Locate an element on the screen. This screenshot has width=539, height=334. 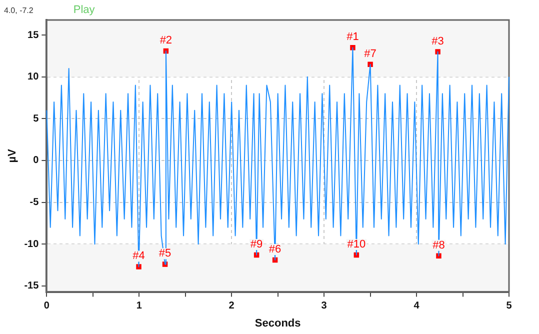
x-axis-title: Seconds is located at coordinates (277, 323).